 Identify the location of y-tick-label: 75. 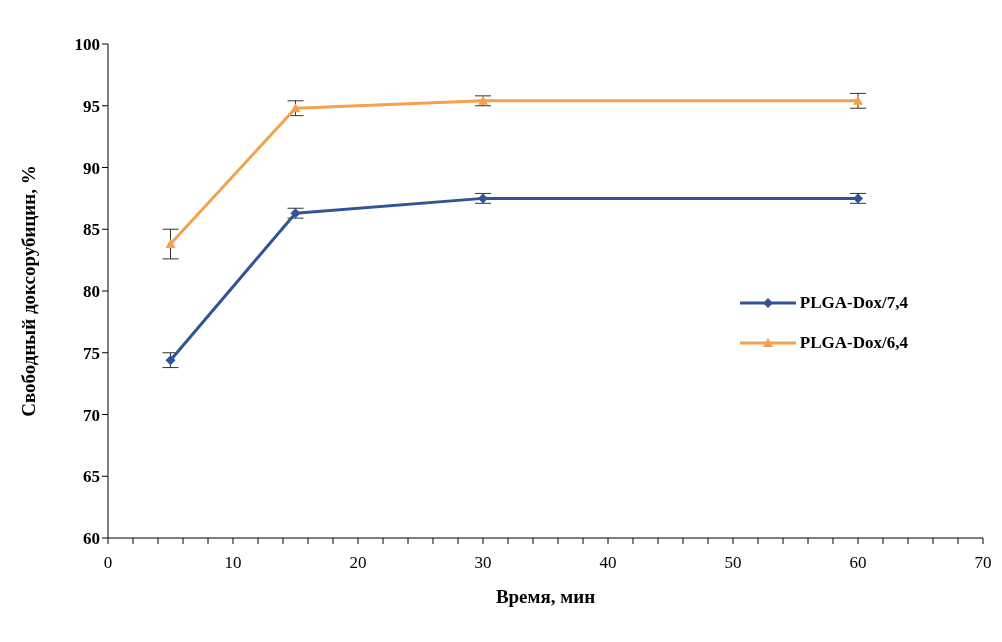
(91, 353).